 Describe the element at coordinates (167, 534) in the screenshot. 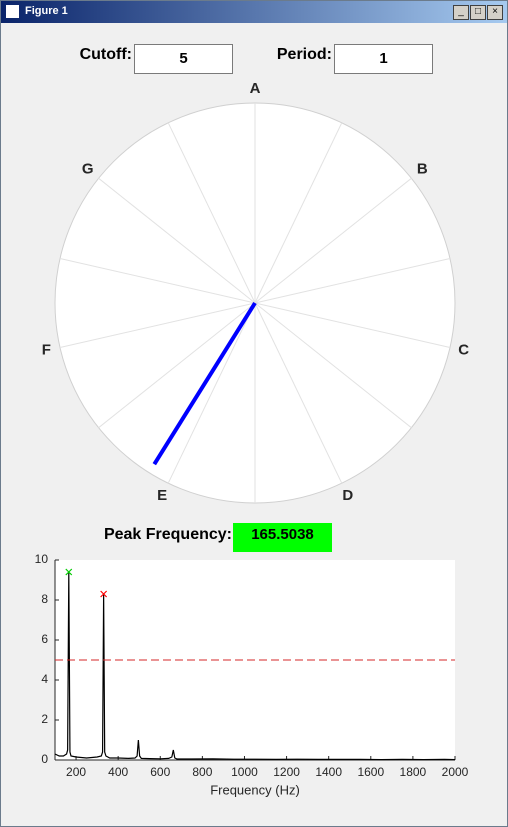

I see `peak-label: Peak Frequency:` at that location.